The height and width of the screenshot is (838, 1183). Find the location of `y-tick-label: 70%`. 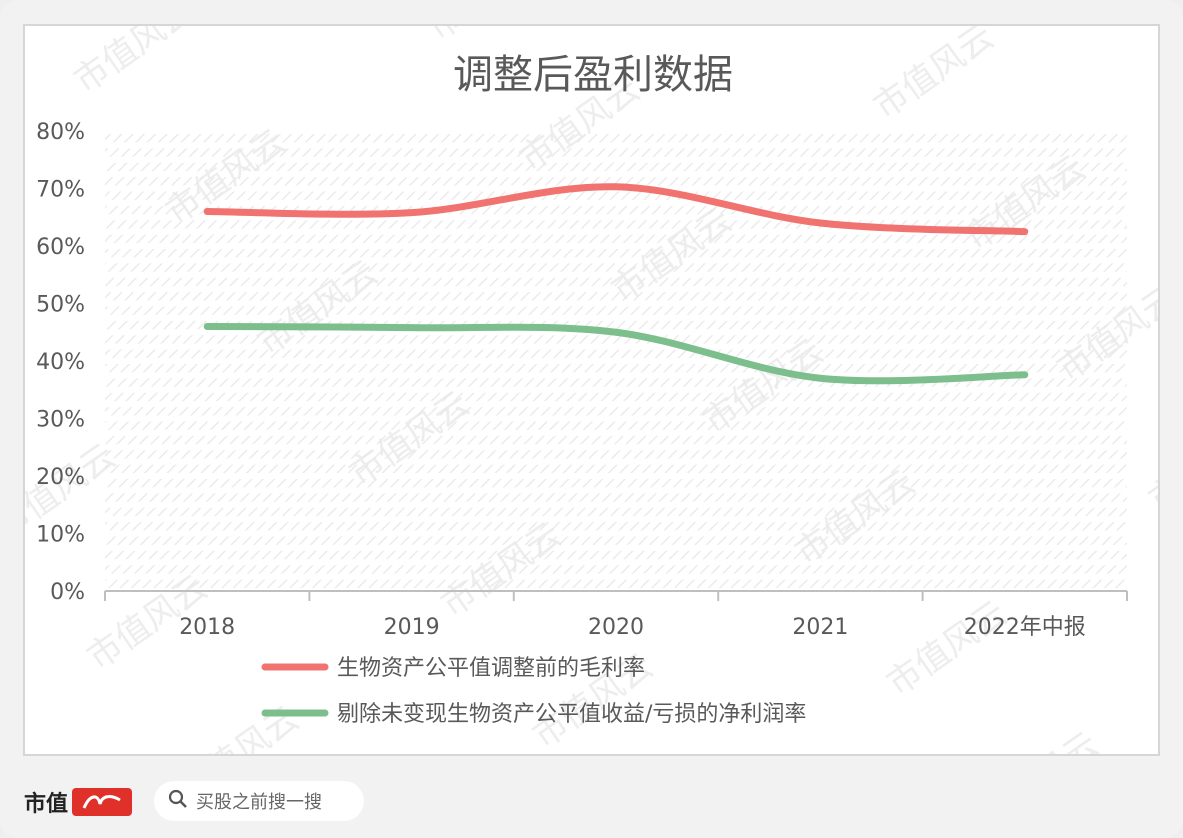

y-tick-label: 70% is located at coordinates (60, 190).